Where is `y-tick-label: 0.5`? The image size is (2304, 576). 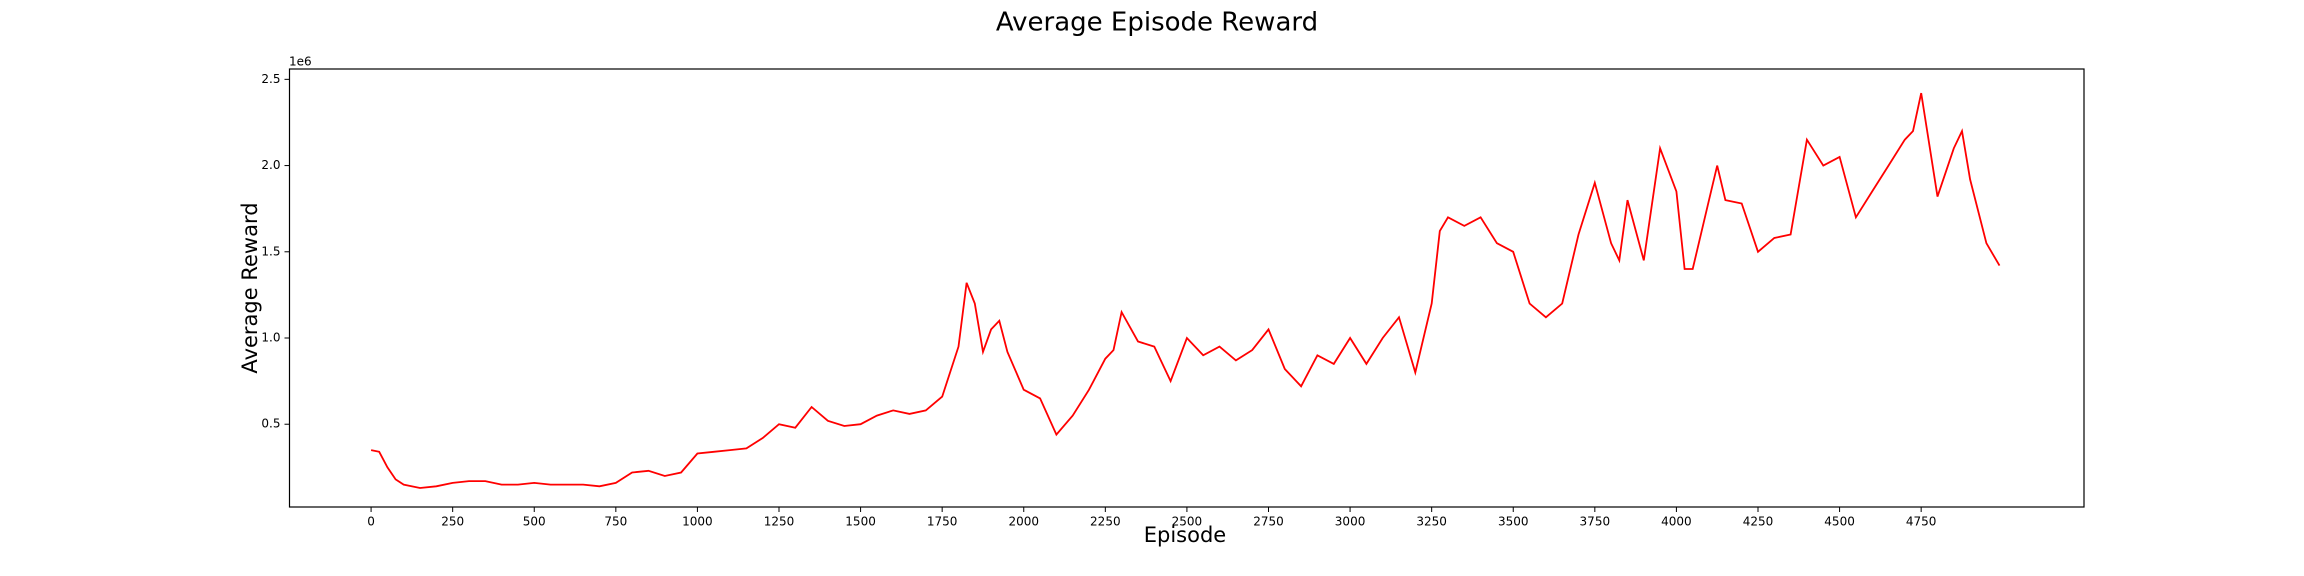
y-tick-label: 0.5 is located at coordinates (270, 424).